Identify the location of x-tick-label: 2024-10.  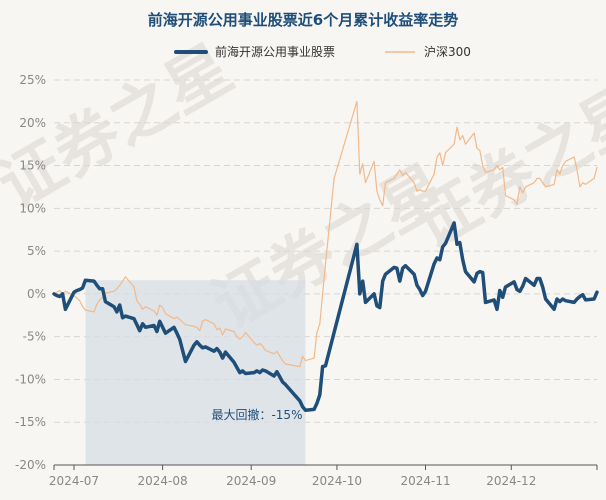
(337, 481).